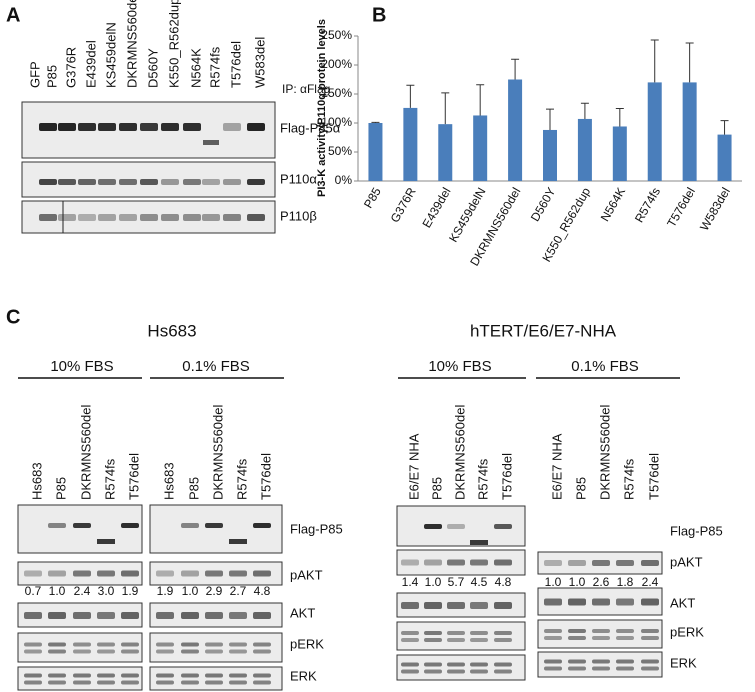 The width and height of the screenshot is (755, 692). What do you see at coordinates (306, 89) in the screenshot?
I see `ip-label: IP: αFlag` at bounding box center [306, 89].